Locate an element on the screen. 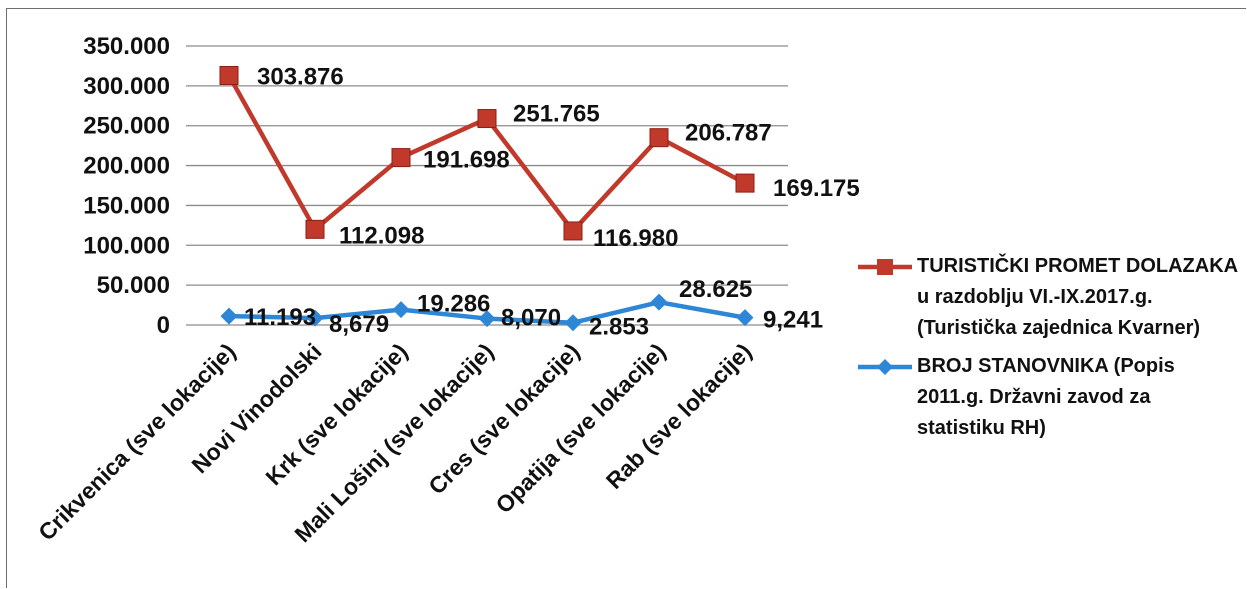  legend-label: (Turistička zajednica Kvarner) is located at coordinates (1058, 328).